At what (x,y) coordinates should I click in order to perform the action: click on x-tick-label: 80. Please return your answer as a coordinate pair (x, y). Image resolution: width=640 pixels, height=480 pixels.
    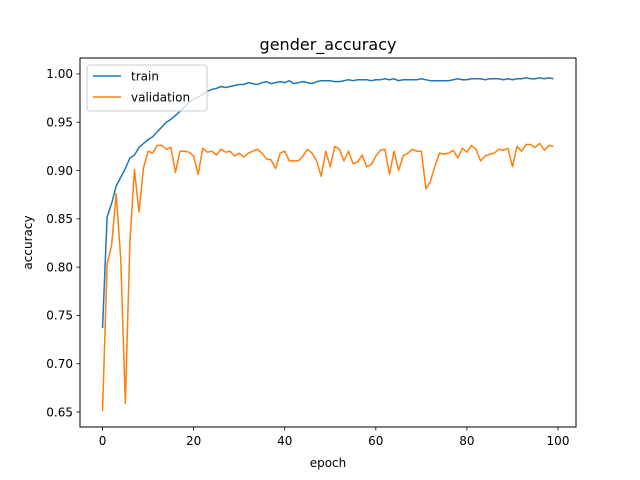
    Looking at the image, I should click on (466, 441).